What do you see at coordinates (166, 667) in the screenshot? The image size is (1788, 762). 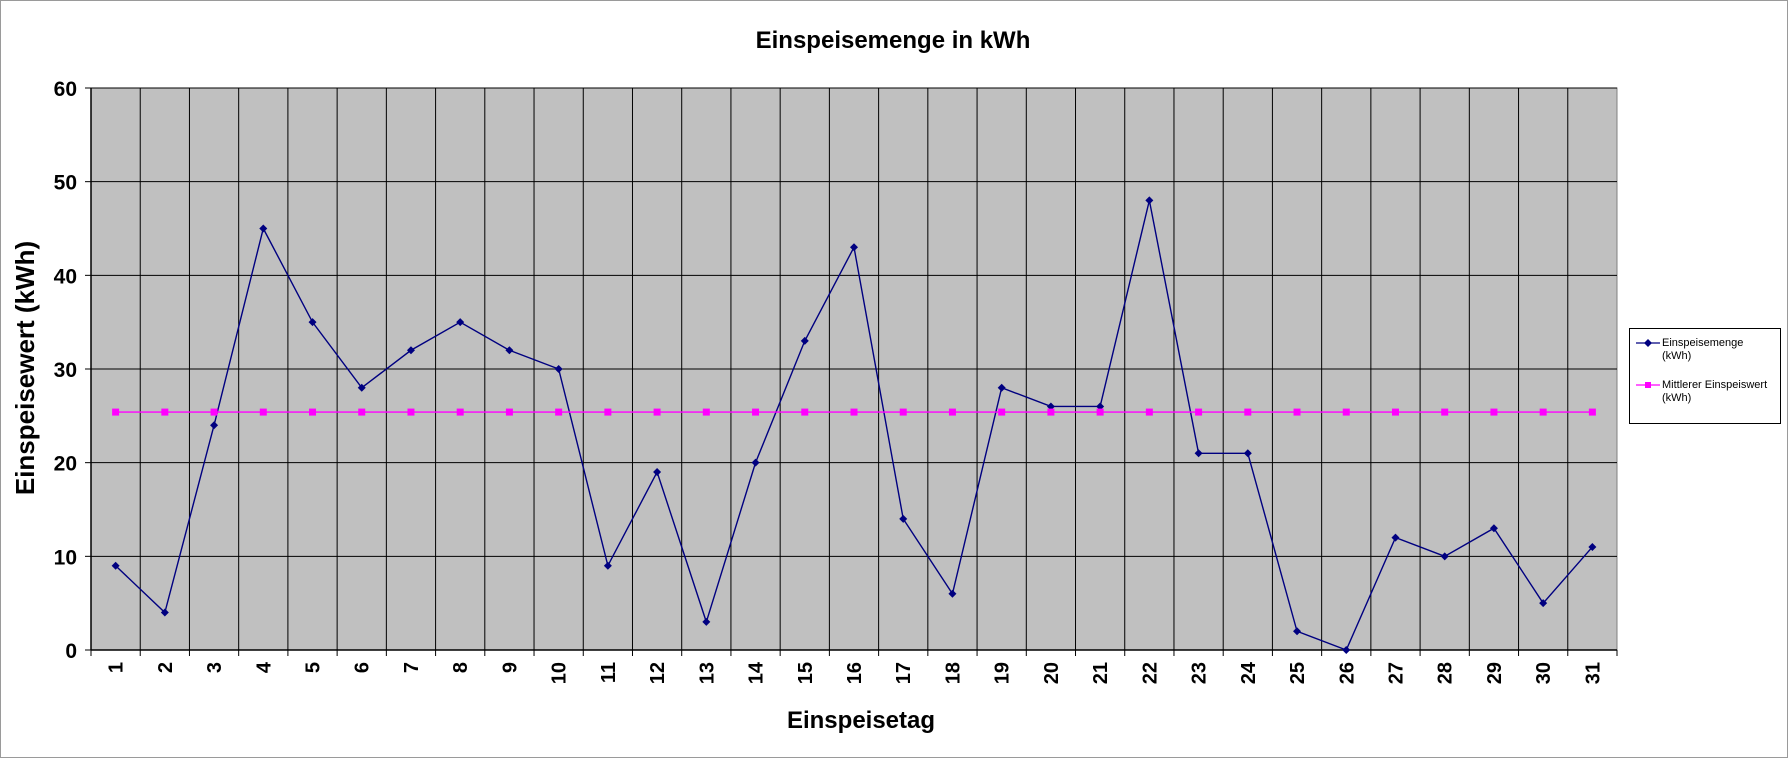 I see `x-tick-label: 2` at bounding box center [166, 667].